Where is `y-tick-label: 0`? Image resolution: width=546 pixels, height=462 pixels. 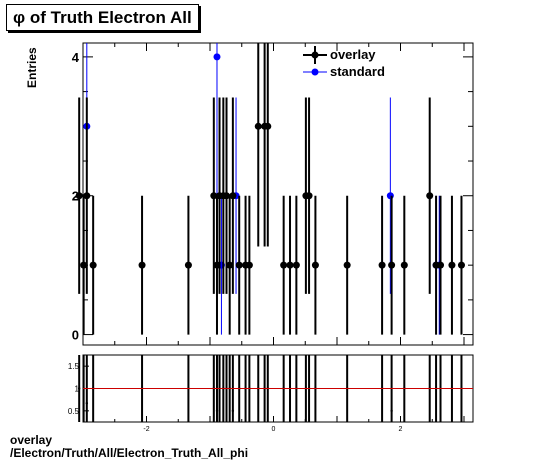
y-tick-label: 0 is located at coordinates (75, 335).